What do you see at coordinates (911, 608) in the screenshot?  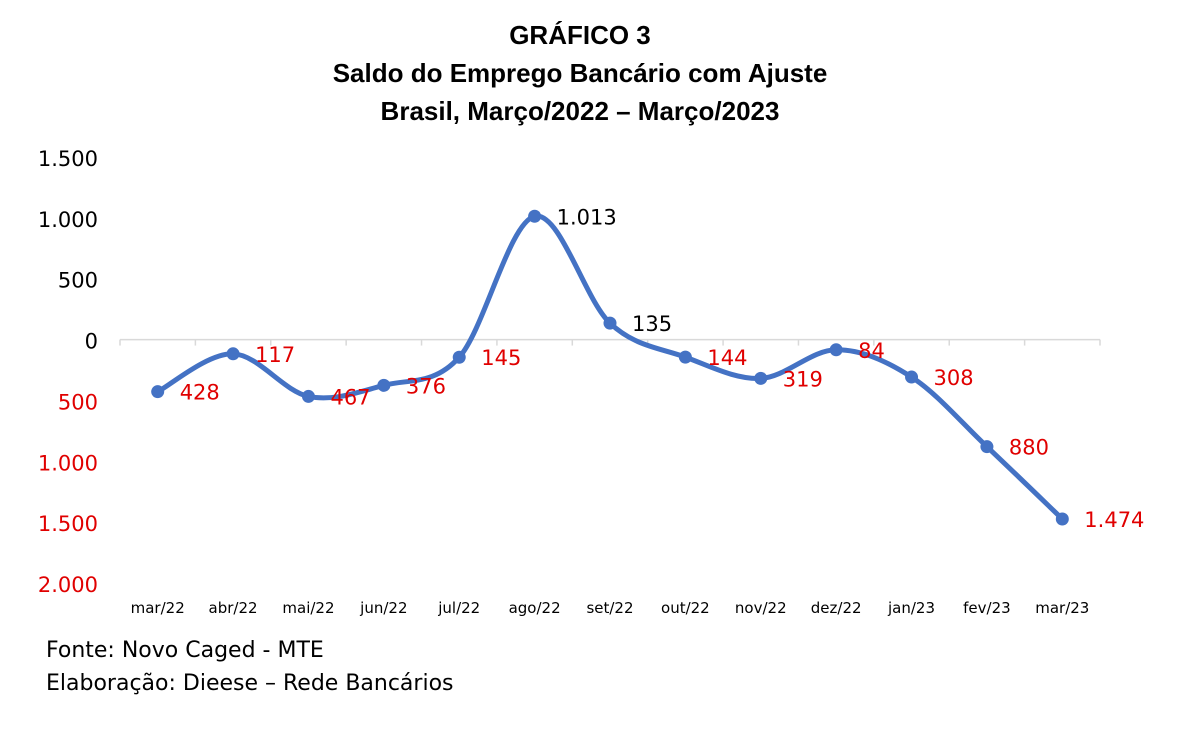 I see `x-tick-label: jan/23` at bounding box center [911, 608].